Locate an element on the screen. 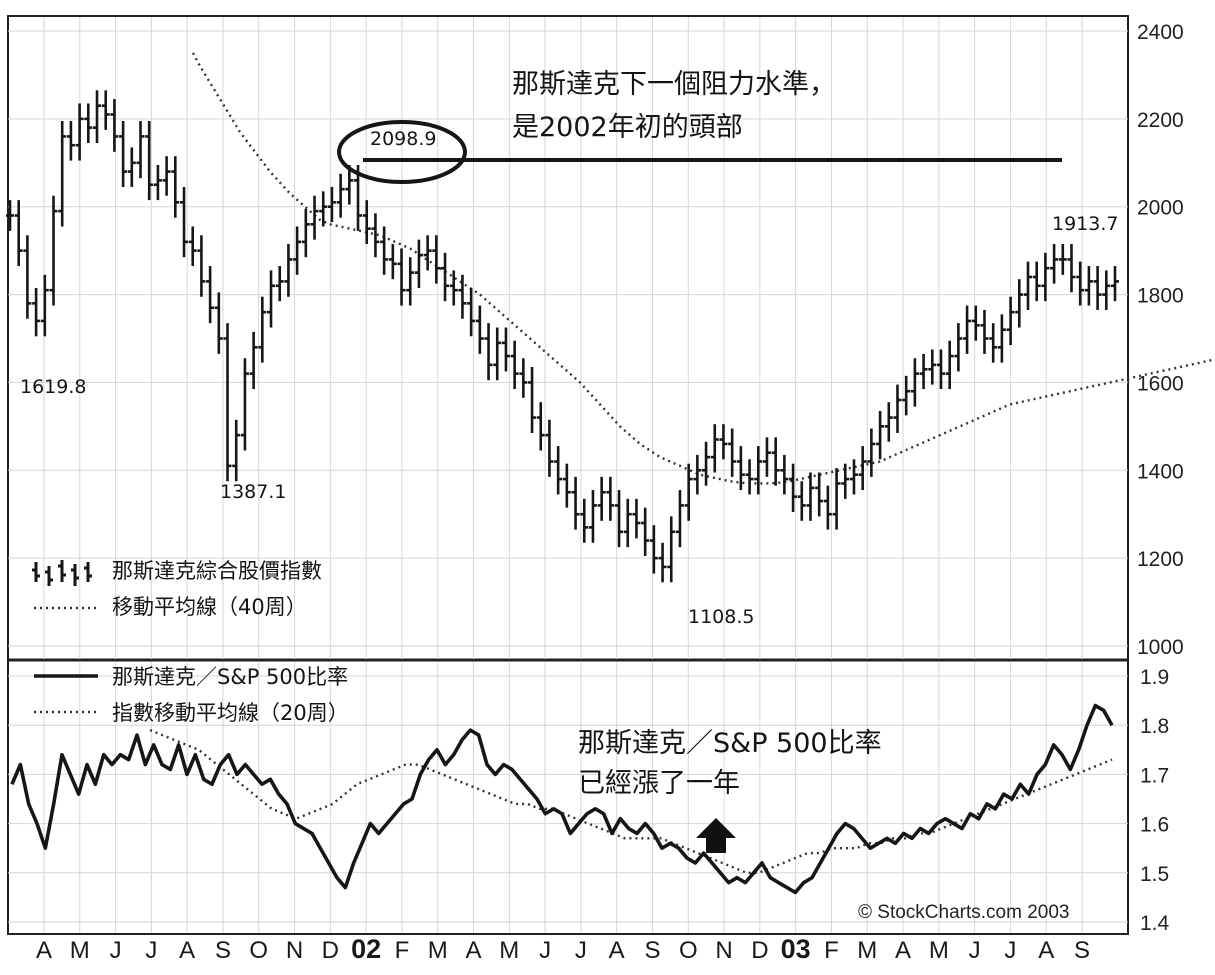 This screenshot has height=975, width=1215. y-tick-label-top: 1800 is located at coordinates (1160, 296).